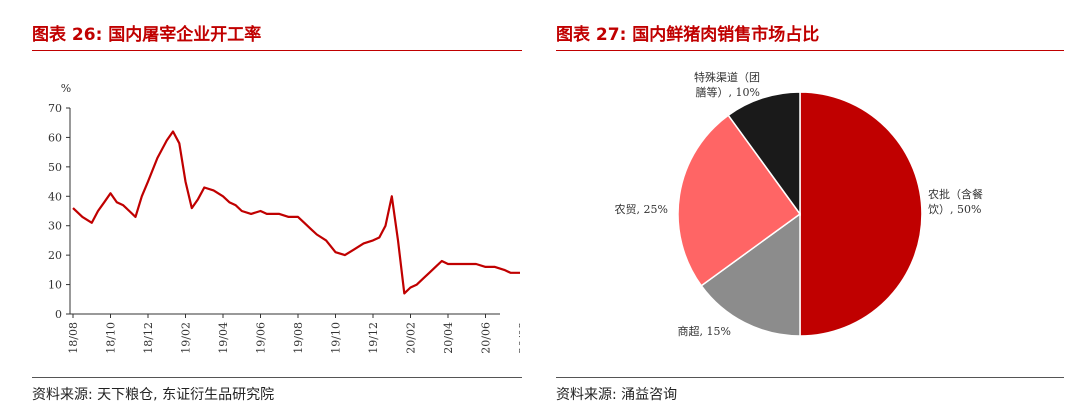 The width and height of the screenshot is (1080, 416). What do you see at coordinates (261, 338) in the screenshot?
I see `x-tick-label: 19/06` at bounding box center [261, 338].